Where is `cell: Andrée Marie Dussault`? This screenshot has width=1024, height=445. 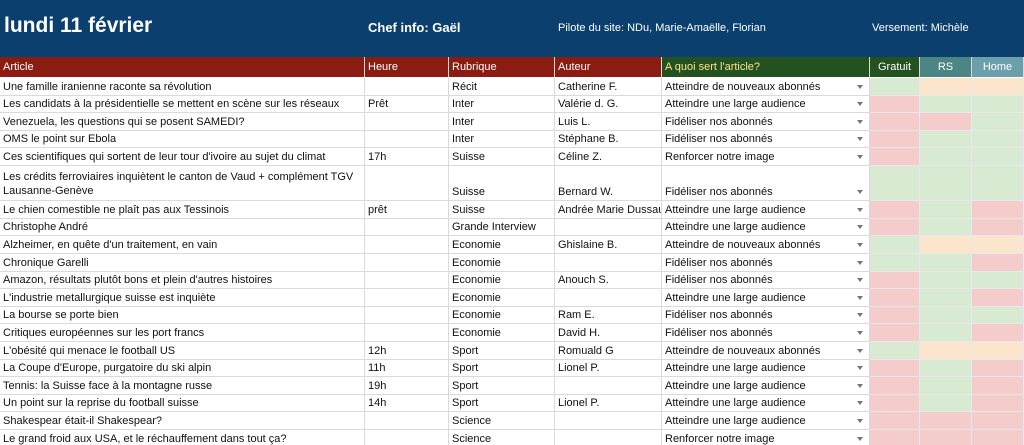 cell: Andrée Marie Dussault is located at coordinates (608, 210).